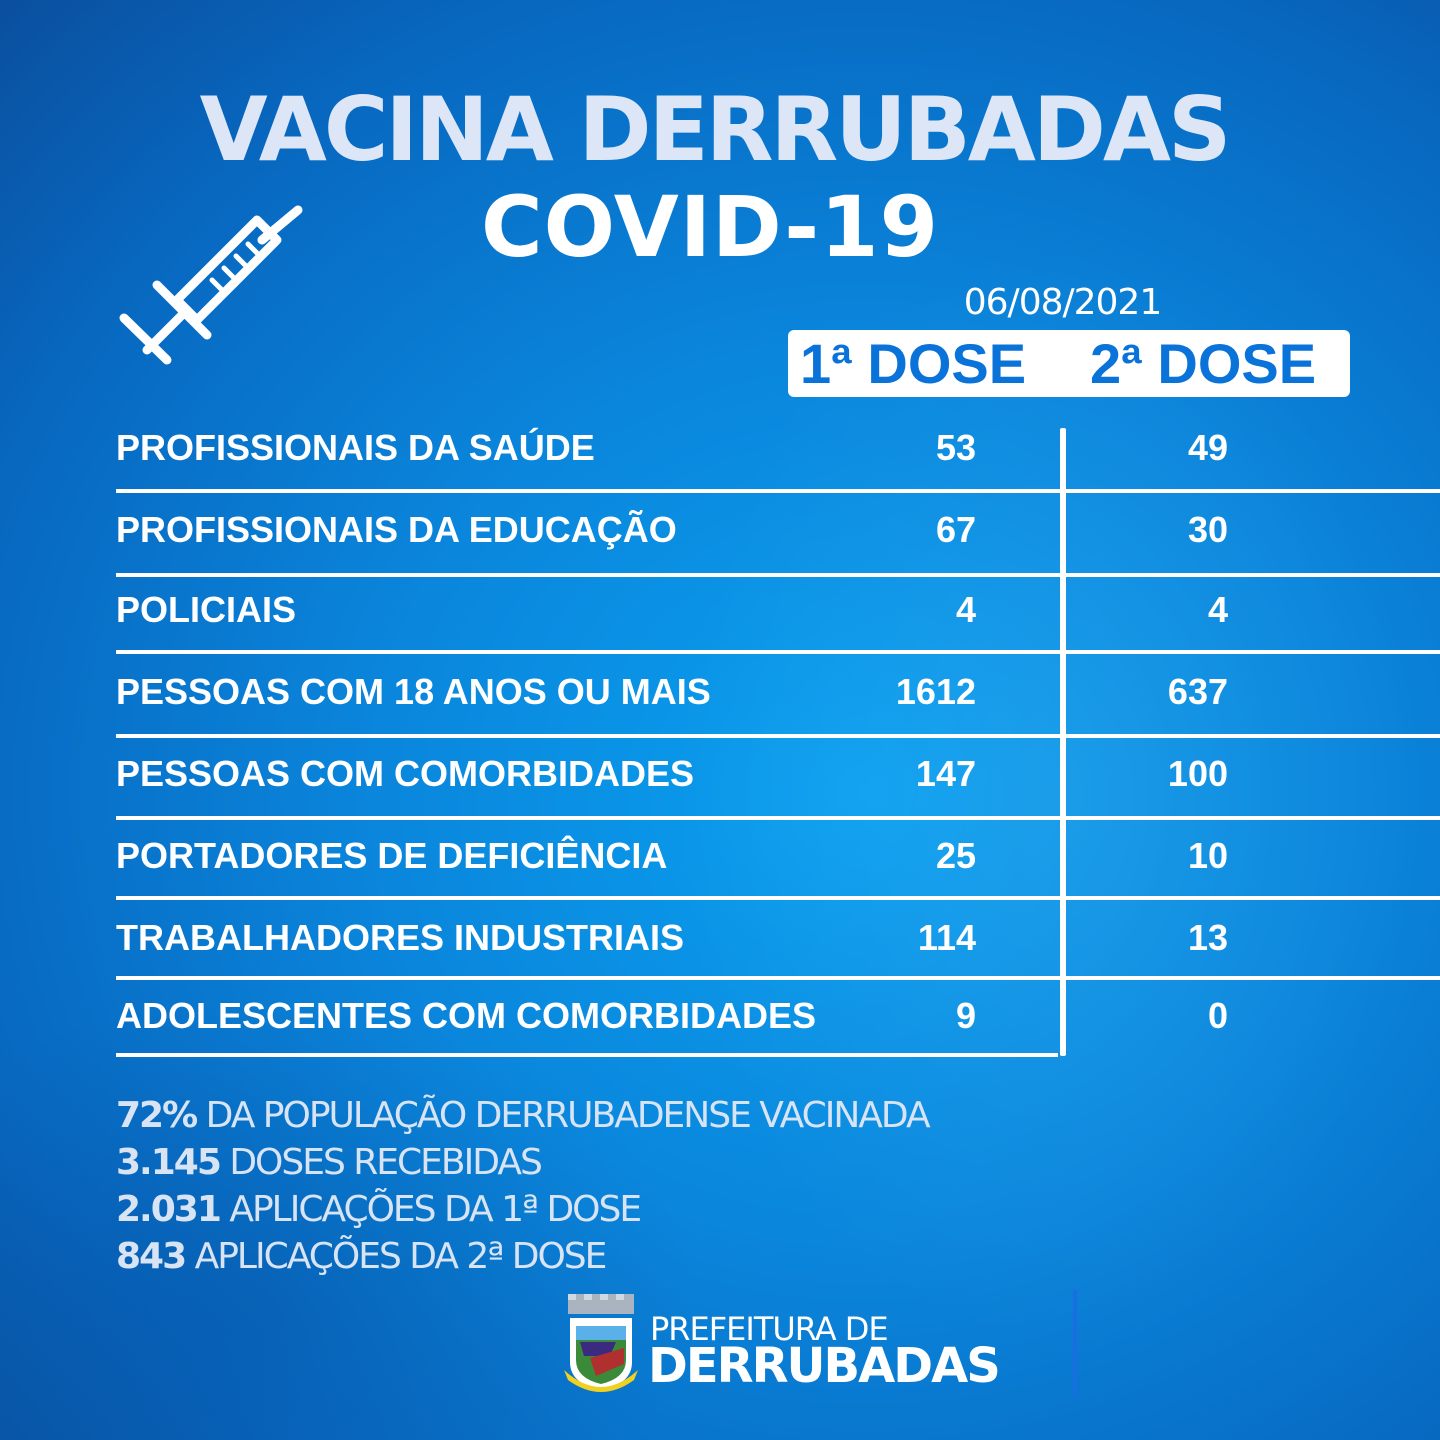  What do you see at coordinates (396, 1256) in the screenshot?
I see `stat-text: APLICAÇÕES DA 2ª DOSE` at bounding box center [396, 1256].